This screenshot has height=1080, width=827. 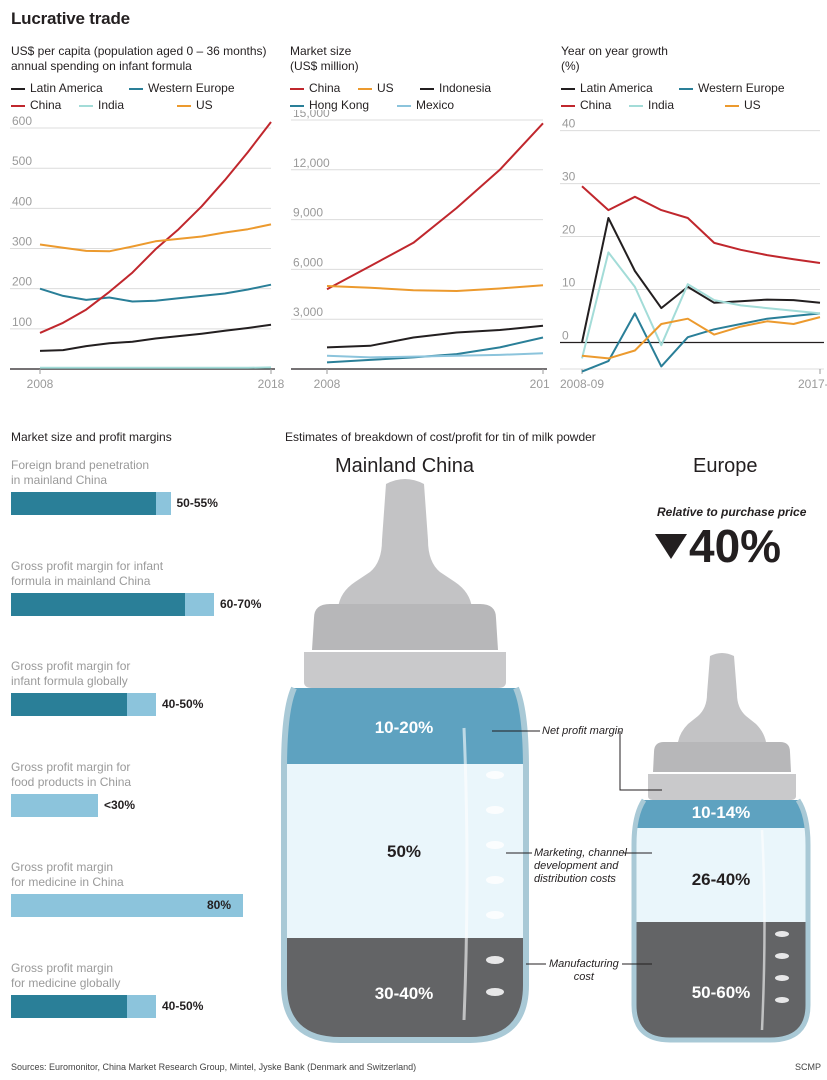 I want to click on price-drop: 40%, so click(x=718, y=546).